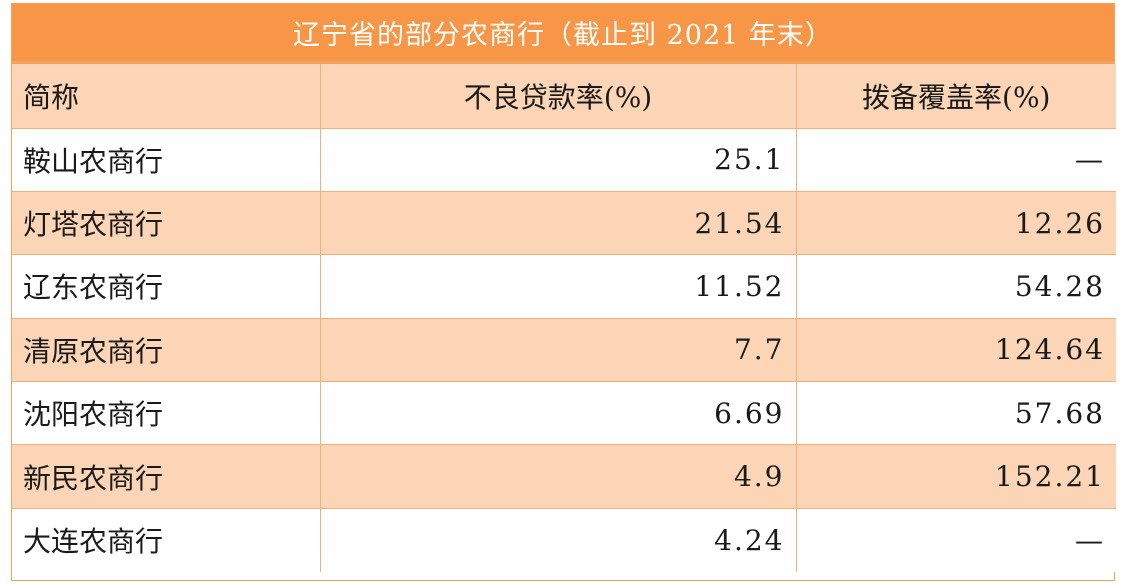 The image size is (1125, 585). Describe the element at coordinates (558, 350) in the screenshot. I see `npl-ratio-cell: 7.7` at that location.